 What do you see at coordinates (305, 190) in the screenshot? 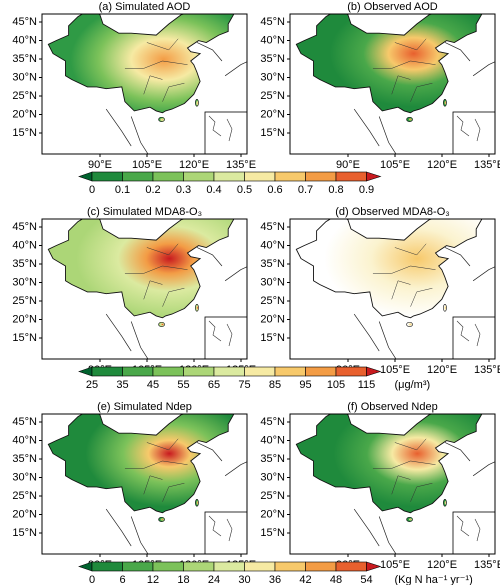
I see `colorbar-tick-label: 0.7` at bounding box center [305, 190].